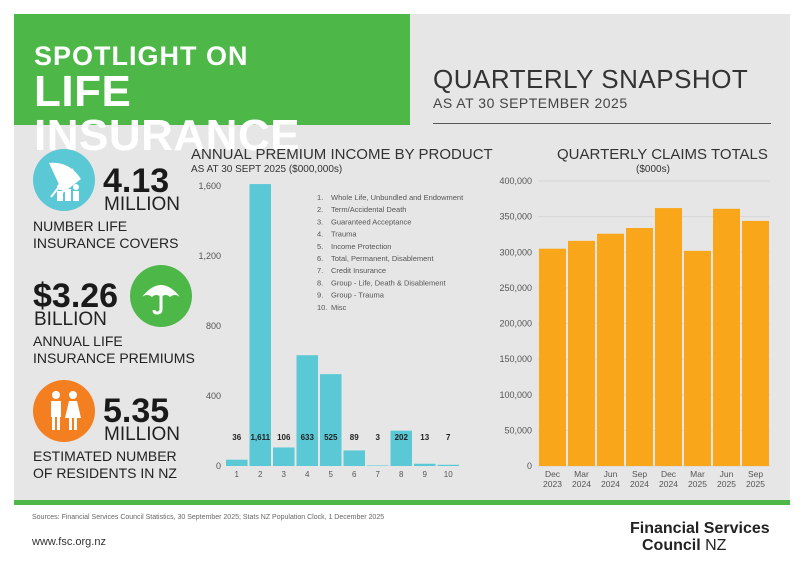 The width and height of the screenshot is (803, 567). Describe the element at coordinates (402, 437) in the screenshot. I see `data-label: 202` at that location.